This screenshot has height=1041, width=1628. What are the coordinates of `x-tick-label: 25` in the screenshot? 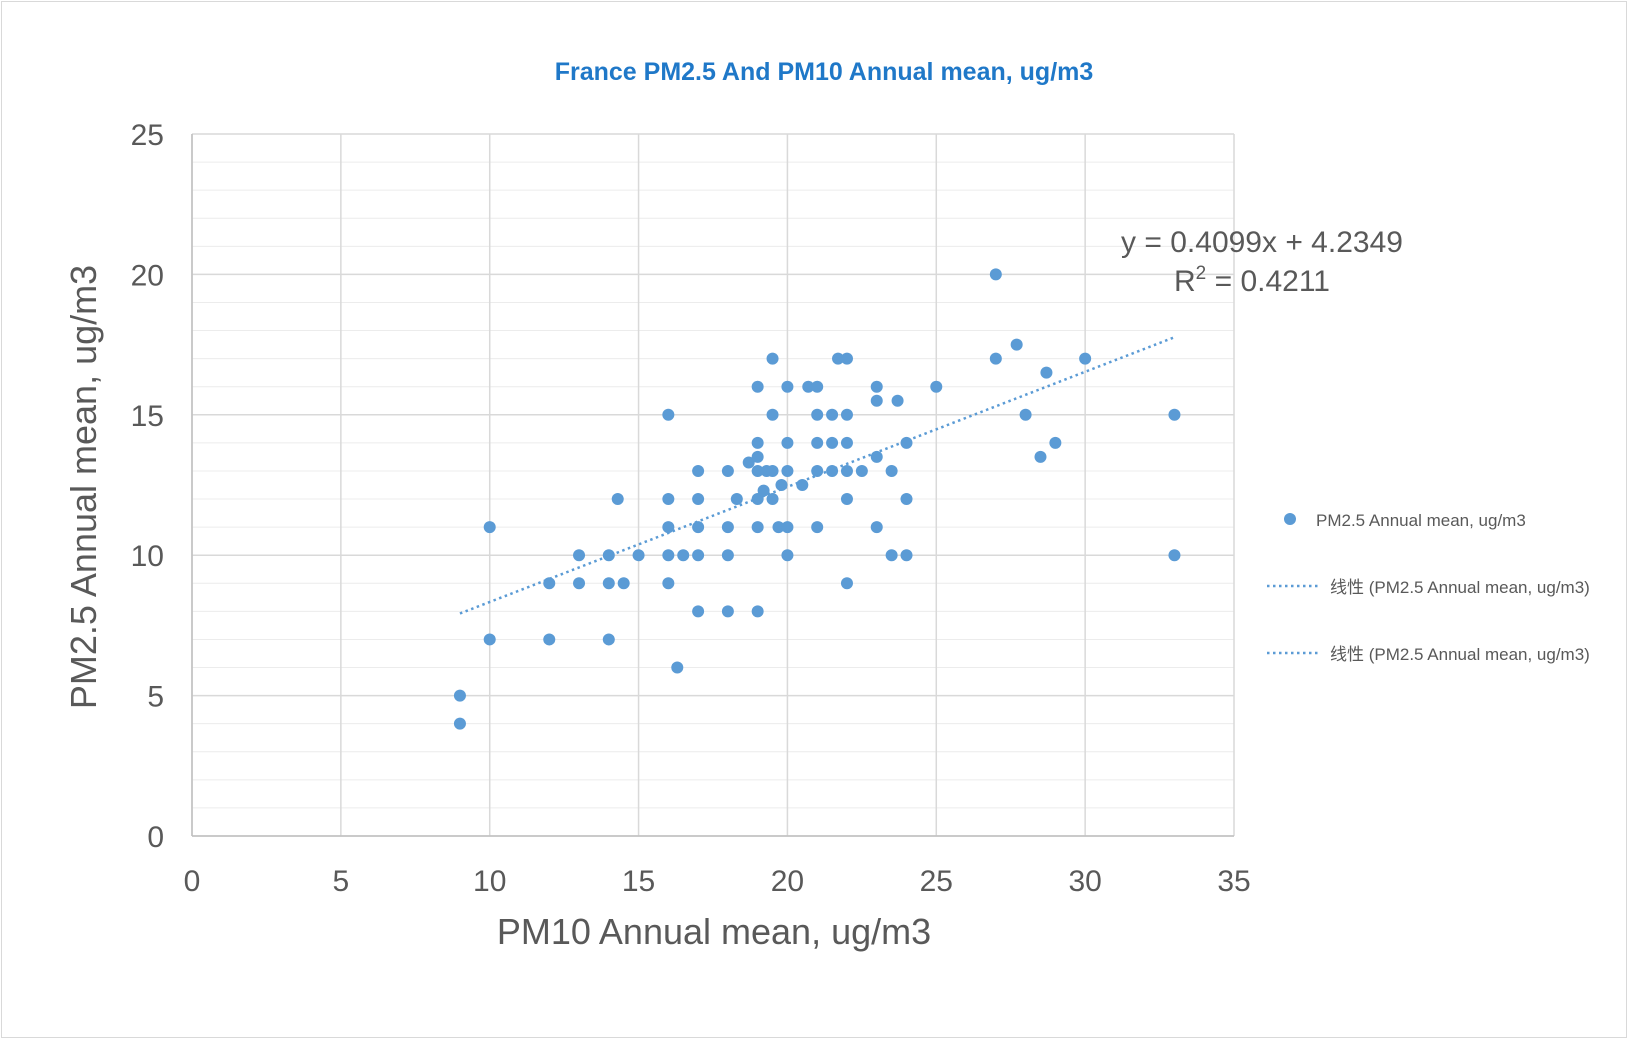 It's located at (936, 881).